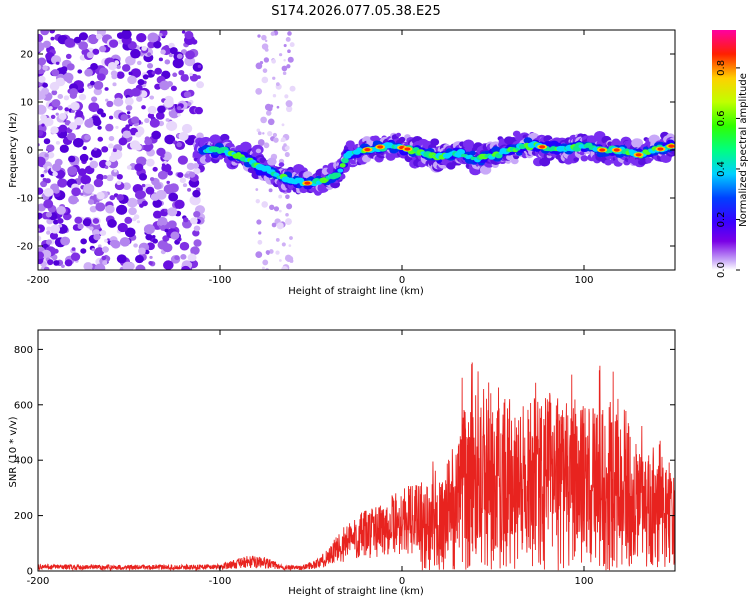 The height and width of the screenshot is (600, 750). I want to click on colorbar-tick-label: 0.6, so click(721, 118).